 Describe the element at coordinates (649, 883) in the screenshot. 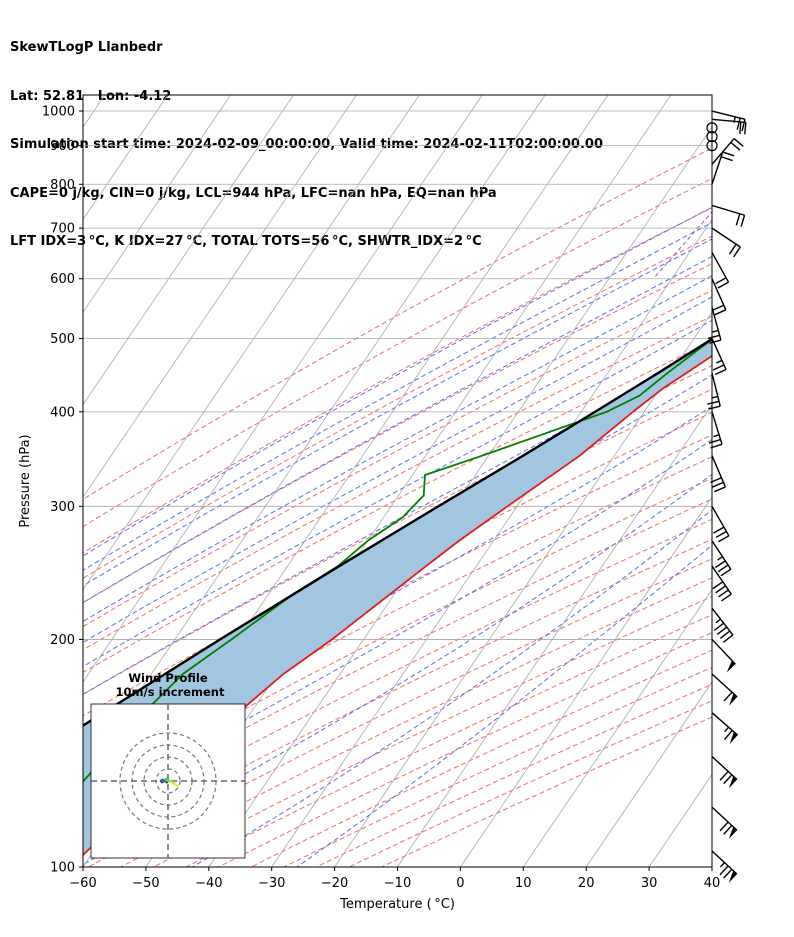

I see `x-tick-label: 30` at that location.